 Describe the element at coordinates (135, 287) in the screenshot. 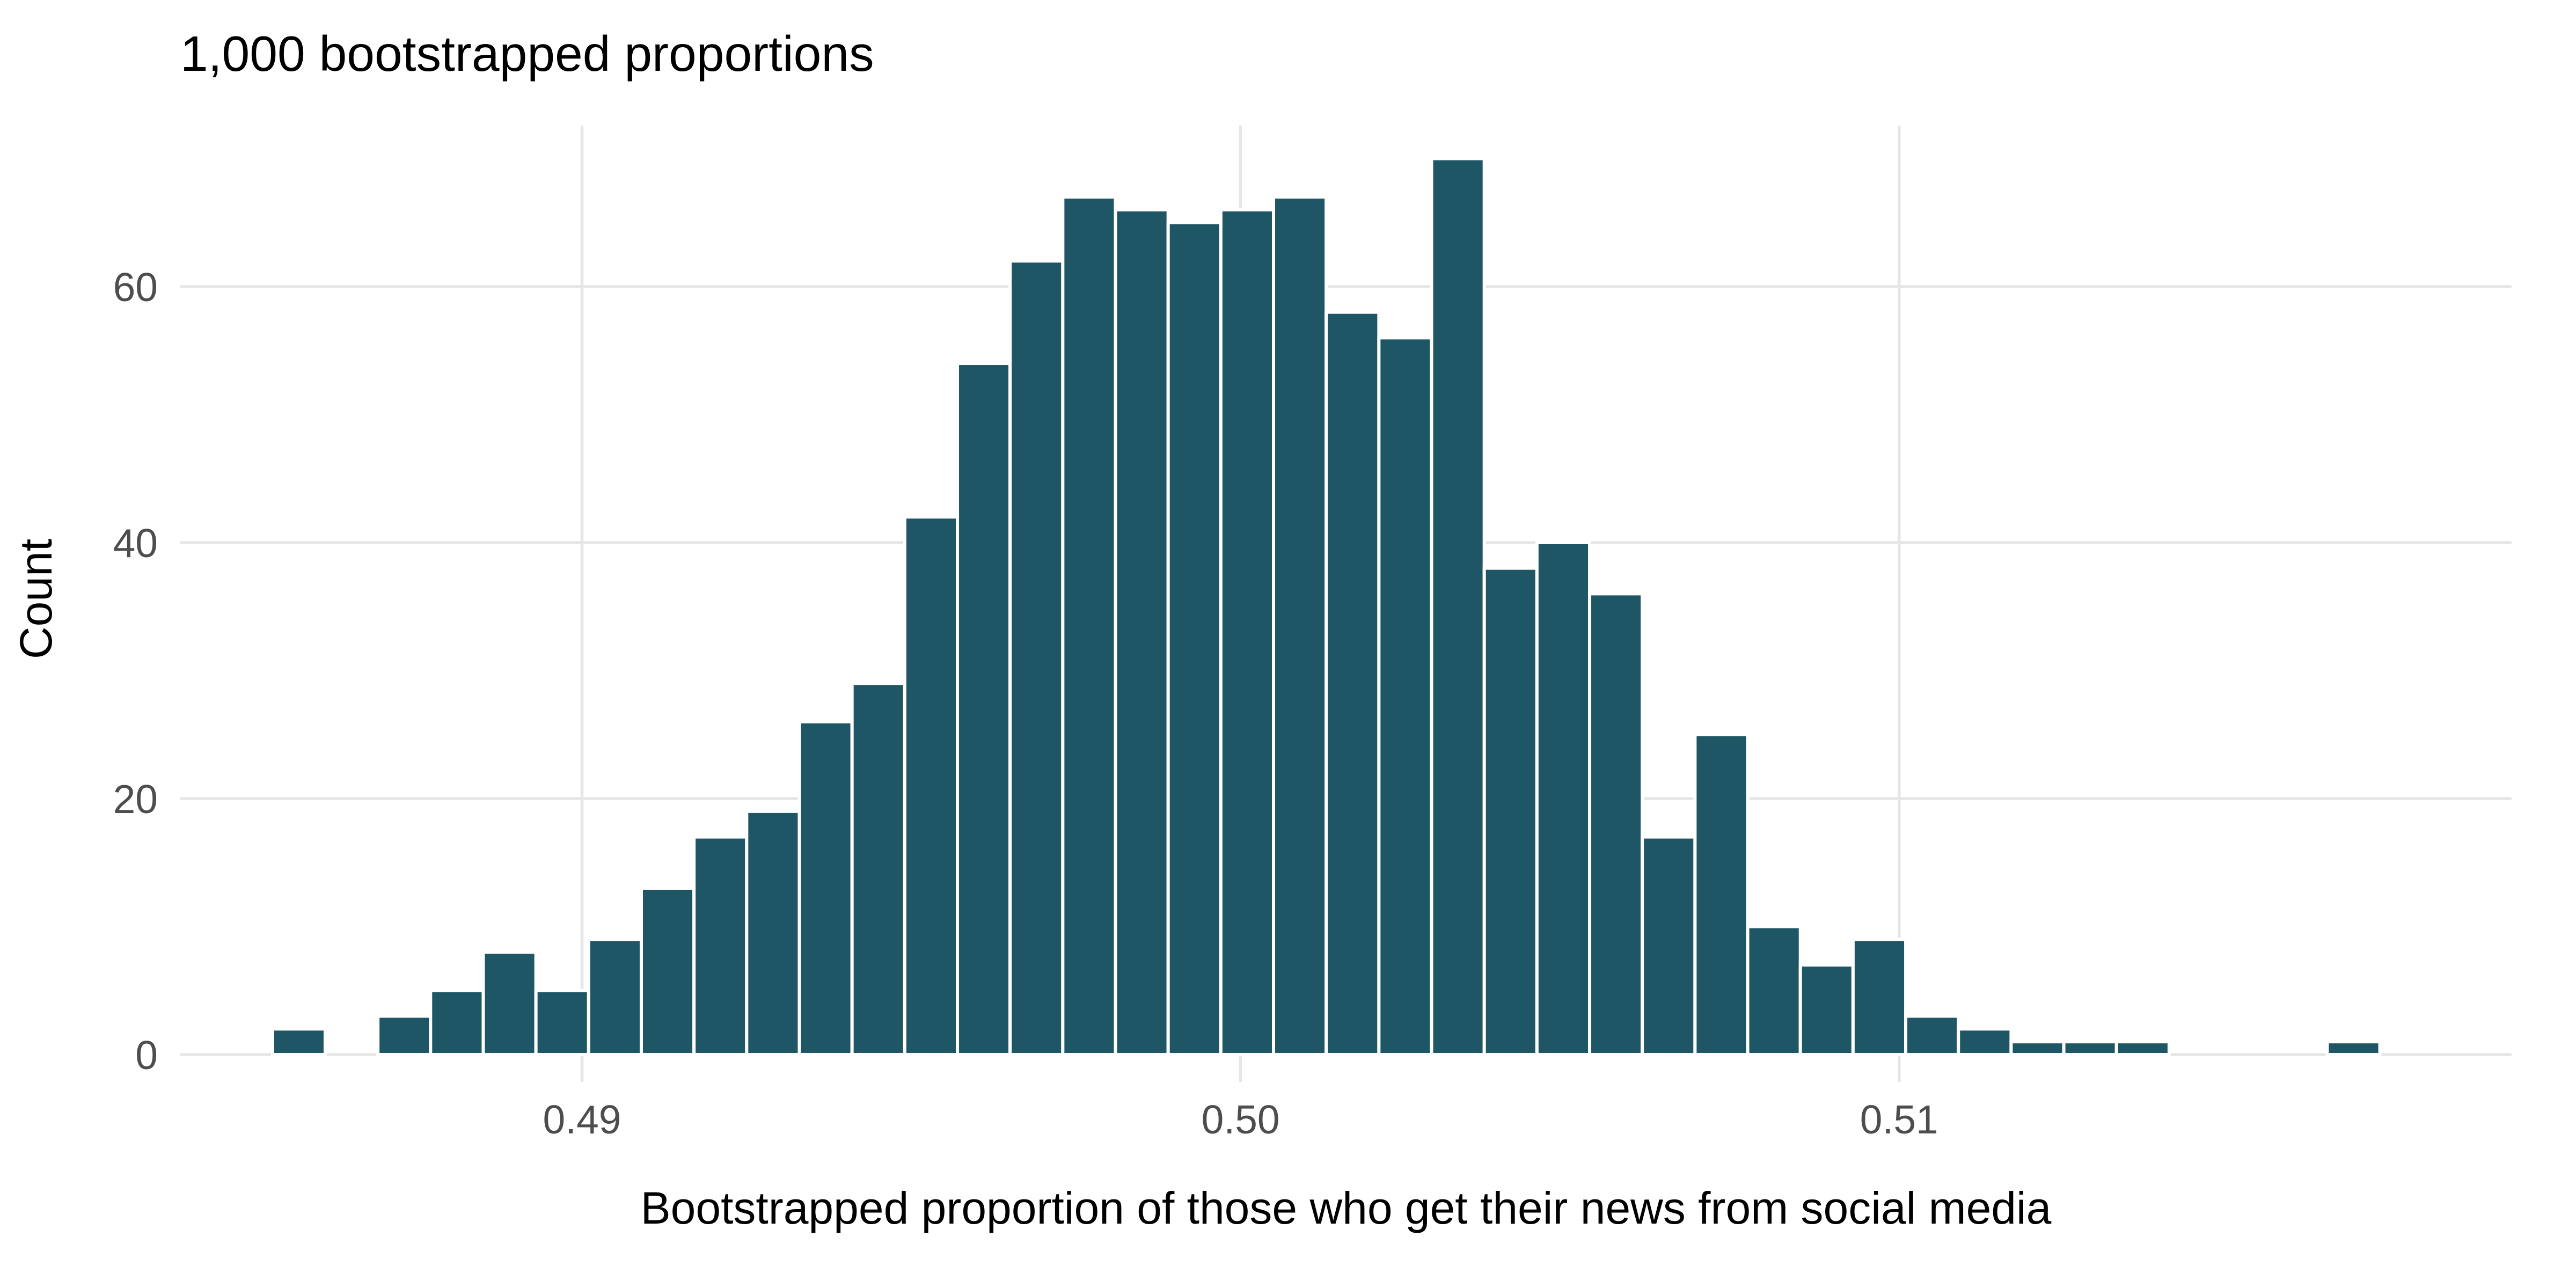

I see `y-tick-label: 60` at that location.